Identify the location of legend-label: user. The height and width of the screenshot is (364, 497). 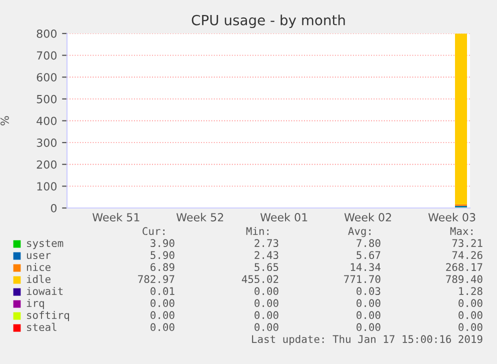
(38, 256).